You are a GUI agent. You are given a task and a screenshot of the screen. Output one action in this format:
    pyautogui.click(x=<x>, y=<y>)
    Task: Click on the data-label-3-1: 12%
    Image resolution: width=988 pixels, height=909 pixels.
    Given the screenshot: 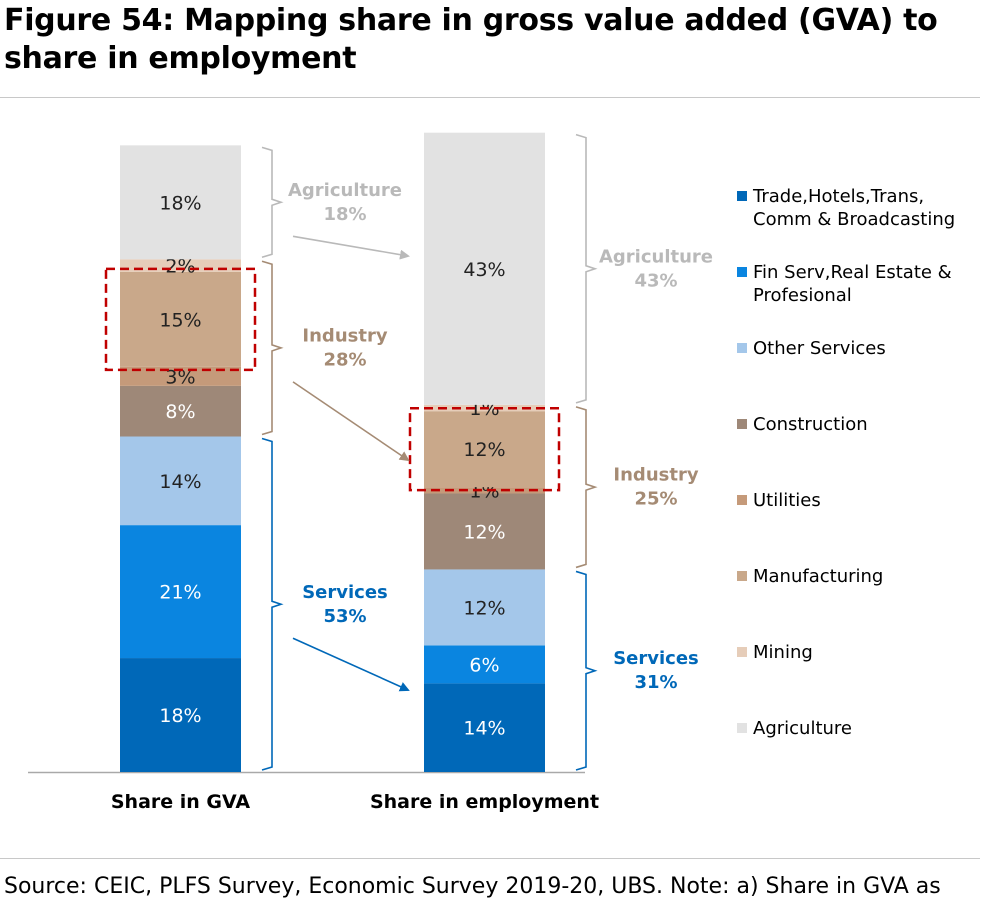 What is the action you would take?
    pyautogui.click(x=484, y=532)
    